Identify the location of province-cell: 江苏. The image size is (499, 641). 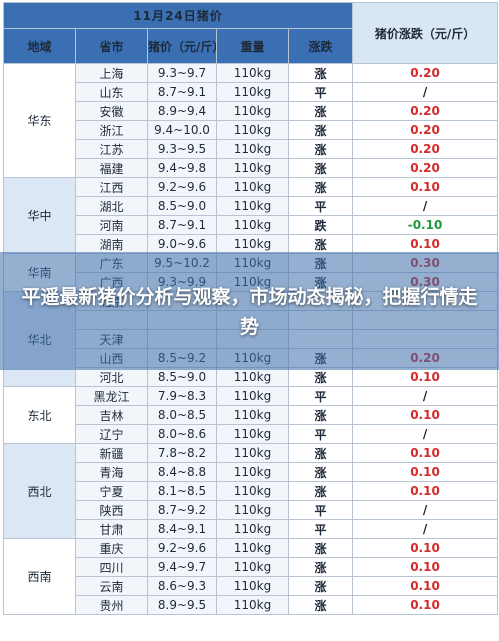
(111, 149).